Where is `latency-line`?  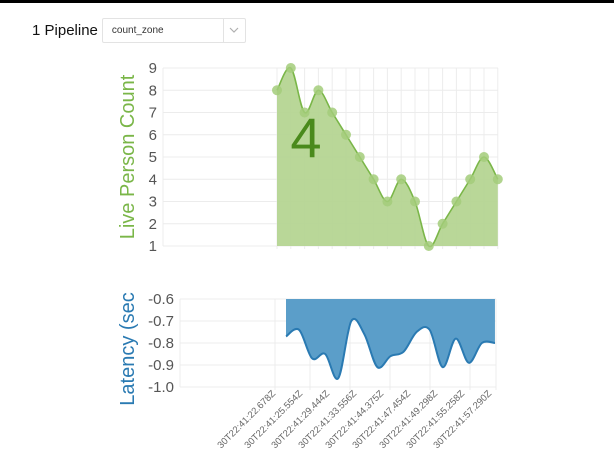
latency-line is located at coordinates (390, 348).